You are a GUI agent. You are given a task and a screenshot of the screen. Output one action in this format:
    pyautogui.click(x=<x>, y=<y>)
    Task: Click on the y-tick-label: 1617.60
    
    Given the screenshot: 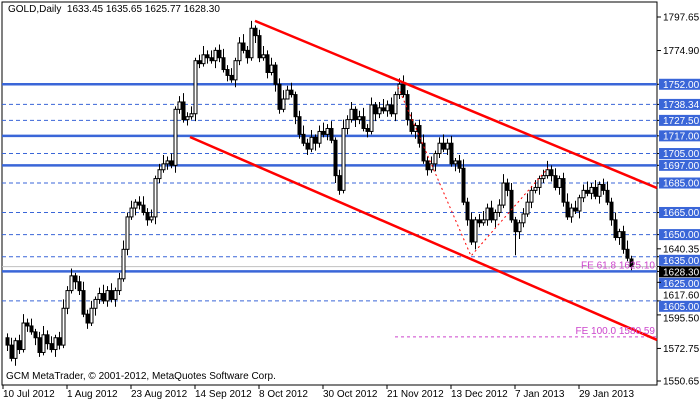 What is the action you would take?
    pyautogui.click(x=681, y=295)
    